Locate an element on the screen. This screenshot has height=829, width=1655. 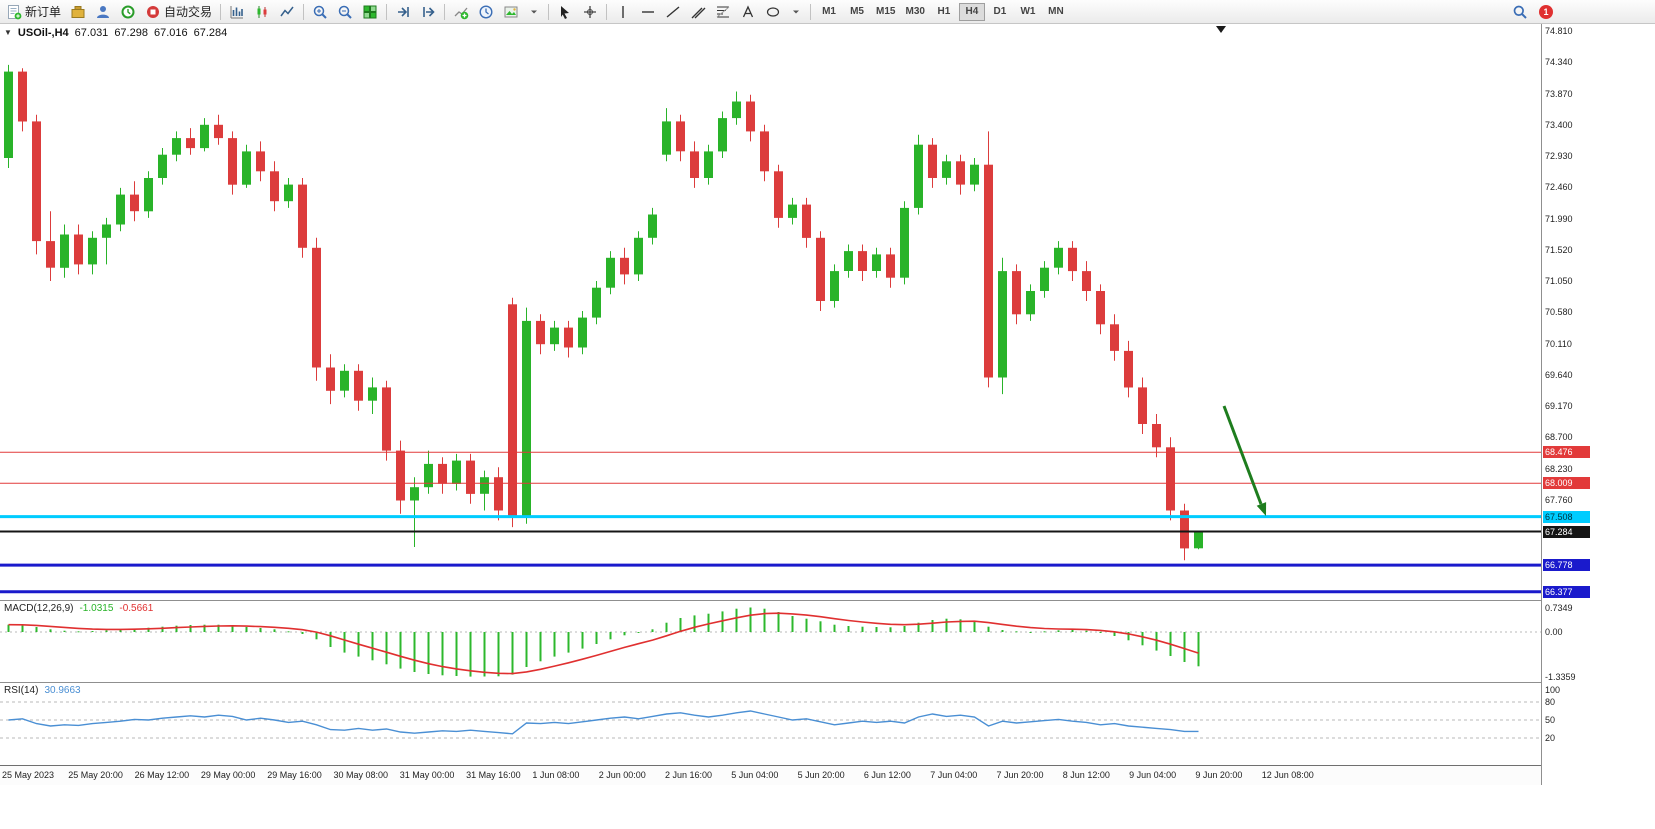
timeframe-H1-button: H1 is located at coordinates (944, 12).